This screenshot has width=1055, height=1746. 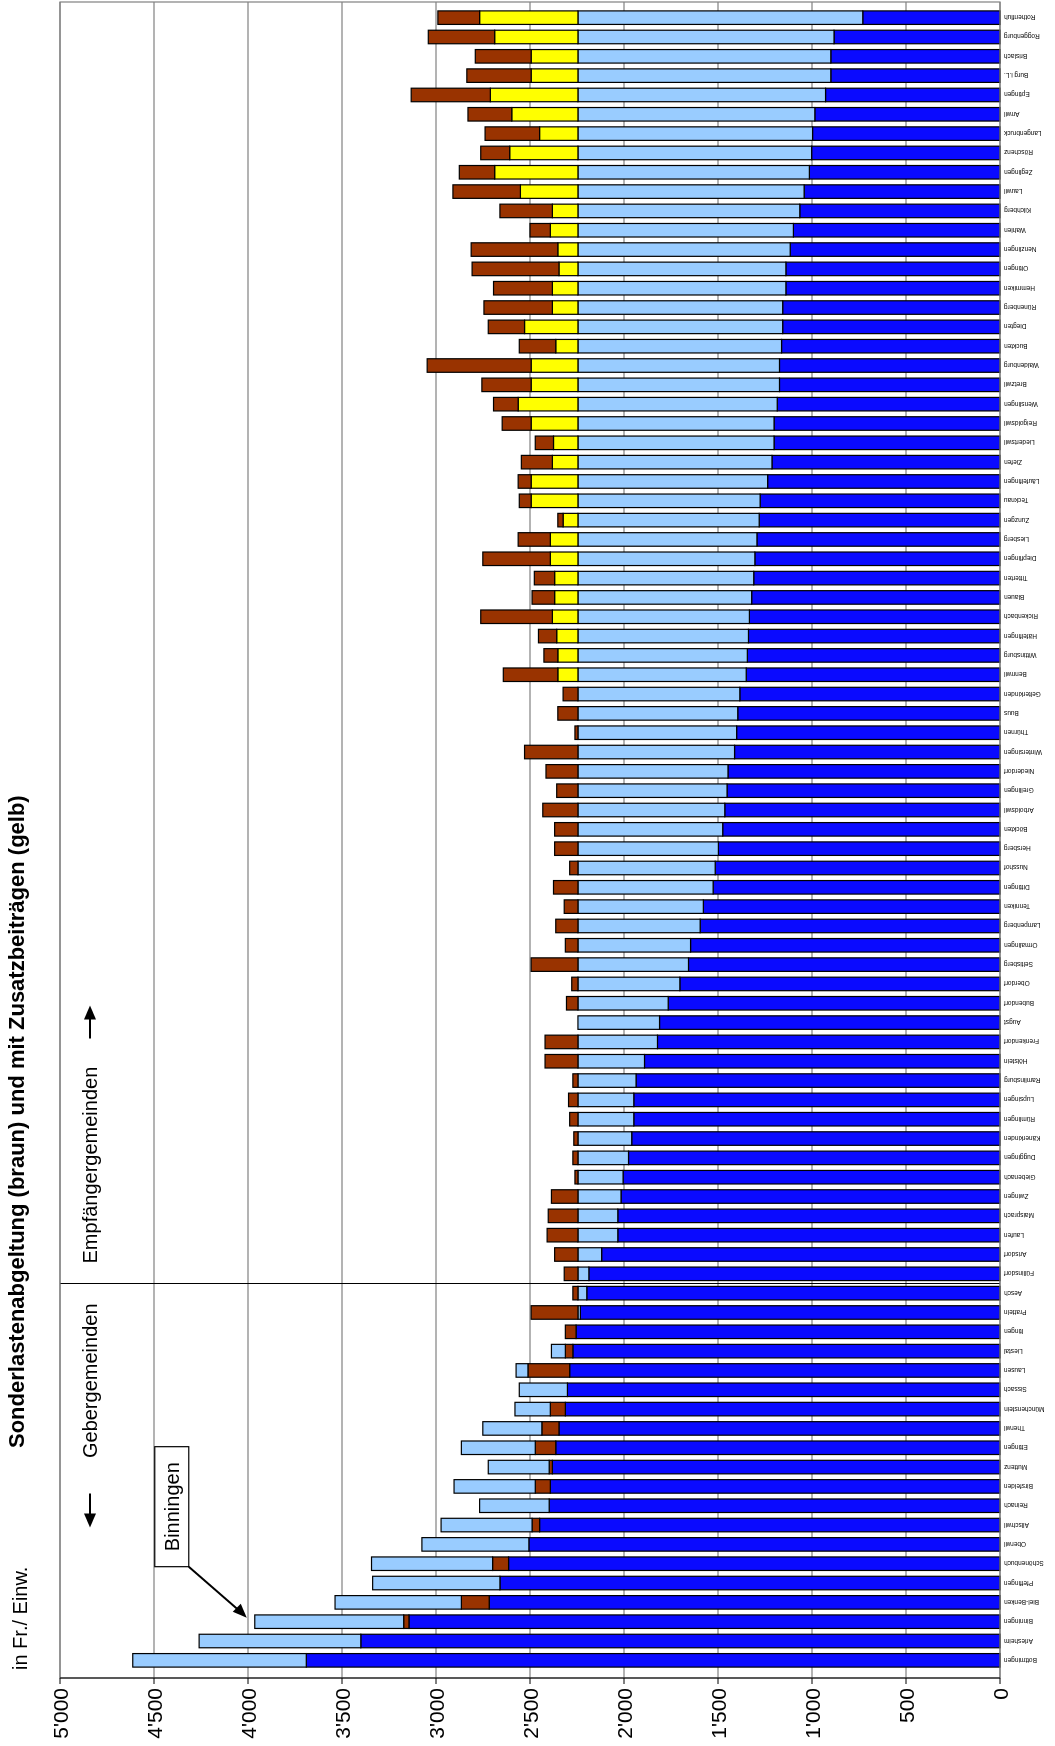 I want to click on x-tick-label: 3'000, so click(x=436, y=1713).